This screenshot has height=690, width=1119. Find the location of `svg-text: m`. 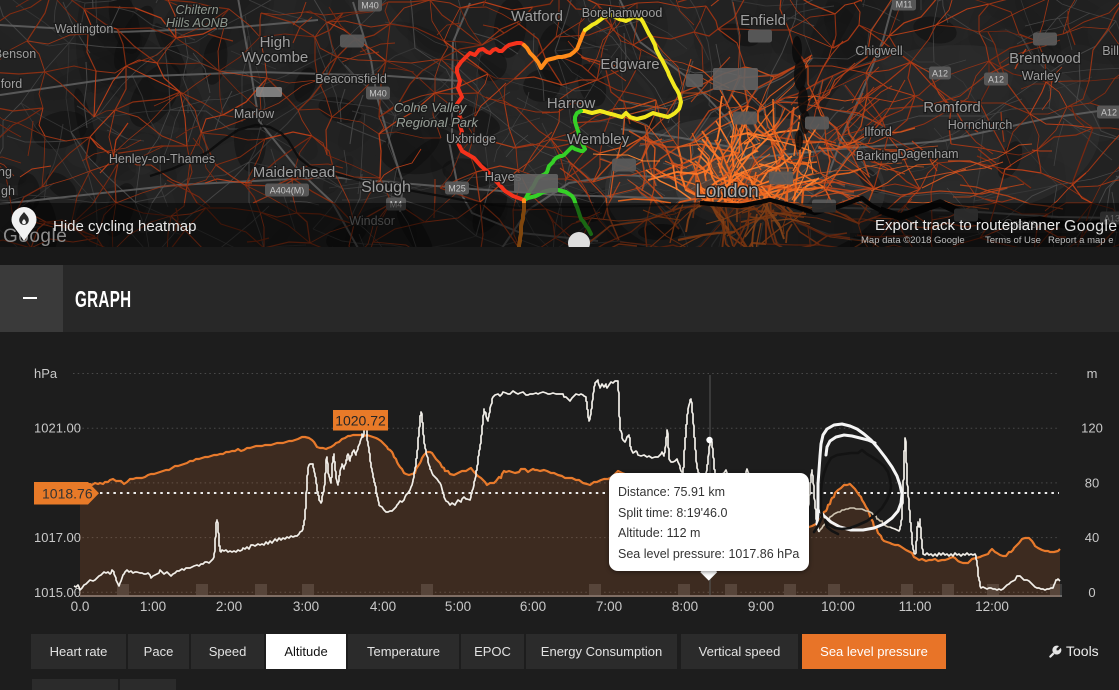

svg-text: m is located at coordinates (1092, 373).